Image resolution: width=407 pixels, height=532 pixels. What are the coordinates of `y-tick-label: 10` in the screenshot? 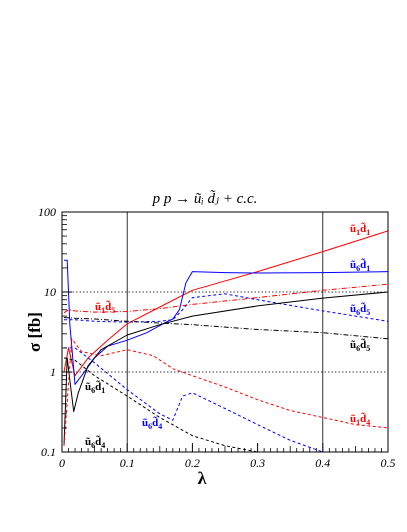 It's located at (50, 292).